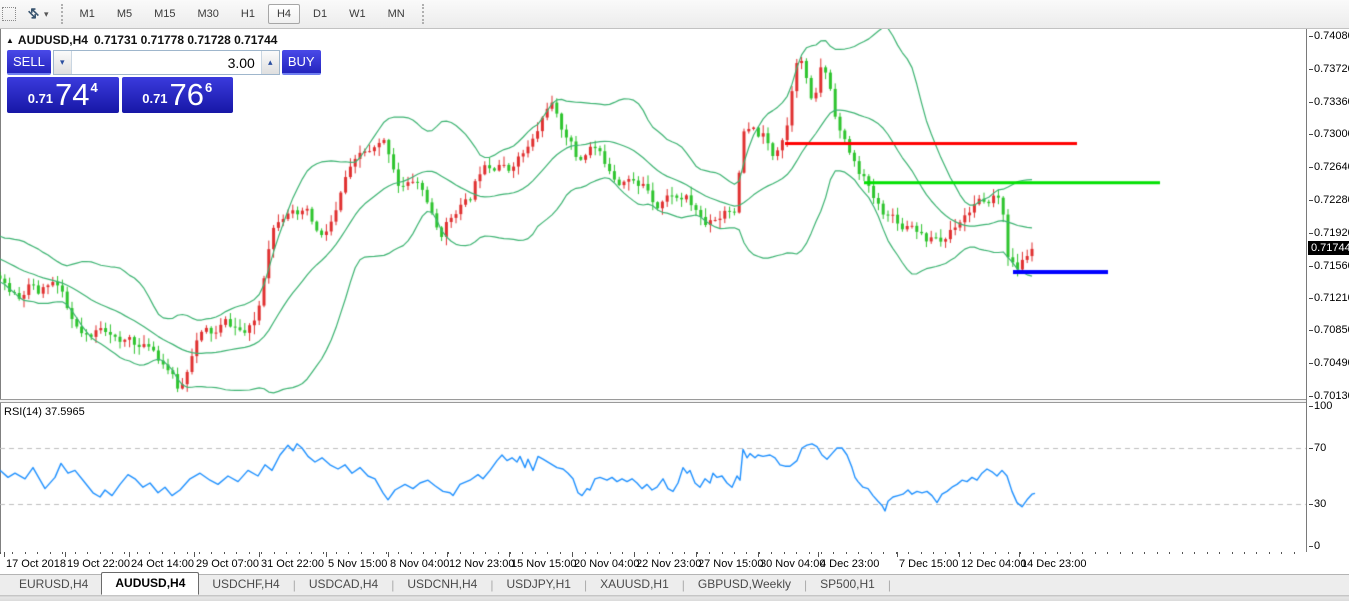  What do you see at coordinates (166, 62) in the screenshot?
I see `volume-input` at bounding box center [166, 62].